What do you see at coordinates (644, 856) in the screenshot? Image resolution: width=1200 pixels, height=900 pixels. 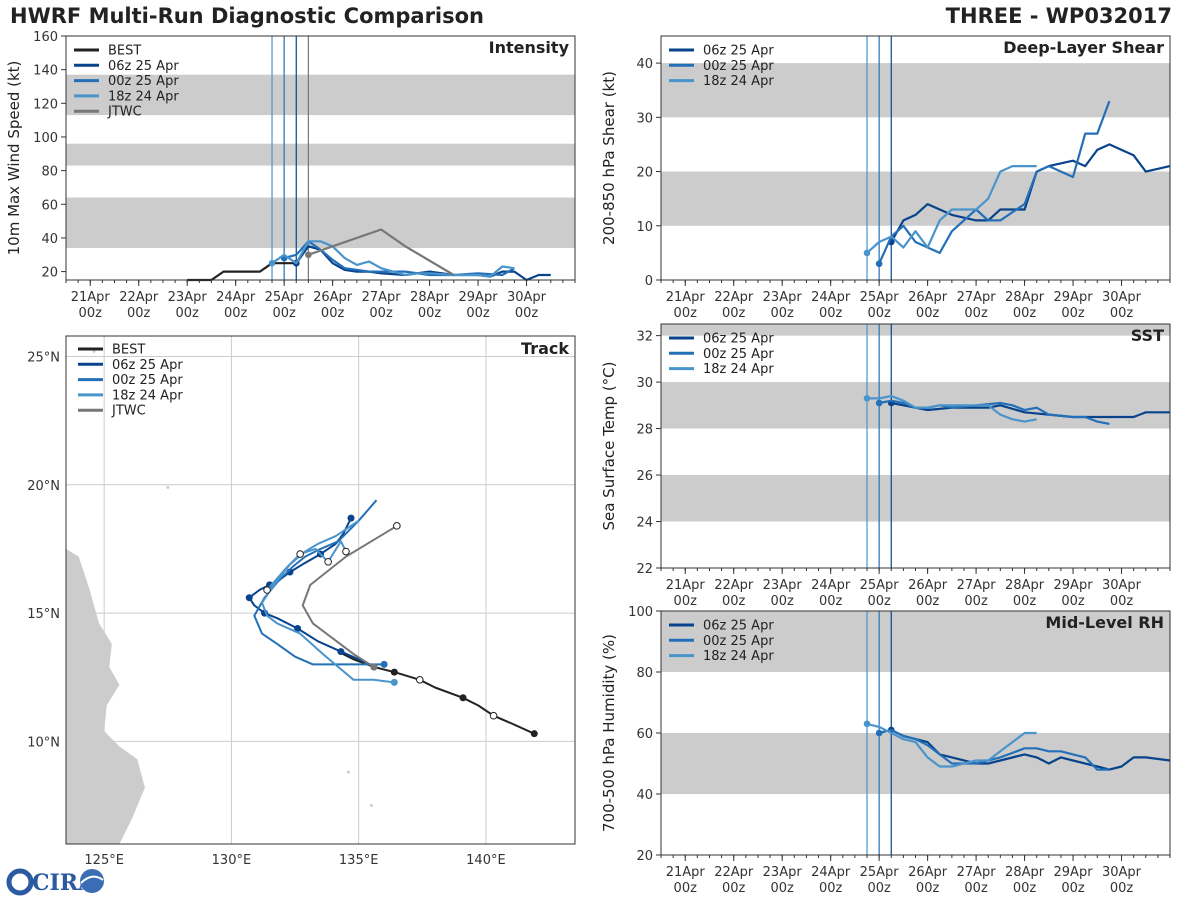 I see `y-tick-label: 20` at bounding box center [644, 856].